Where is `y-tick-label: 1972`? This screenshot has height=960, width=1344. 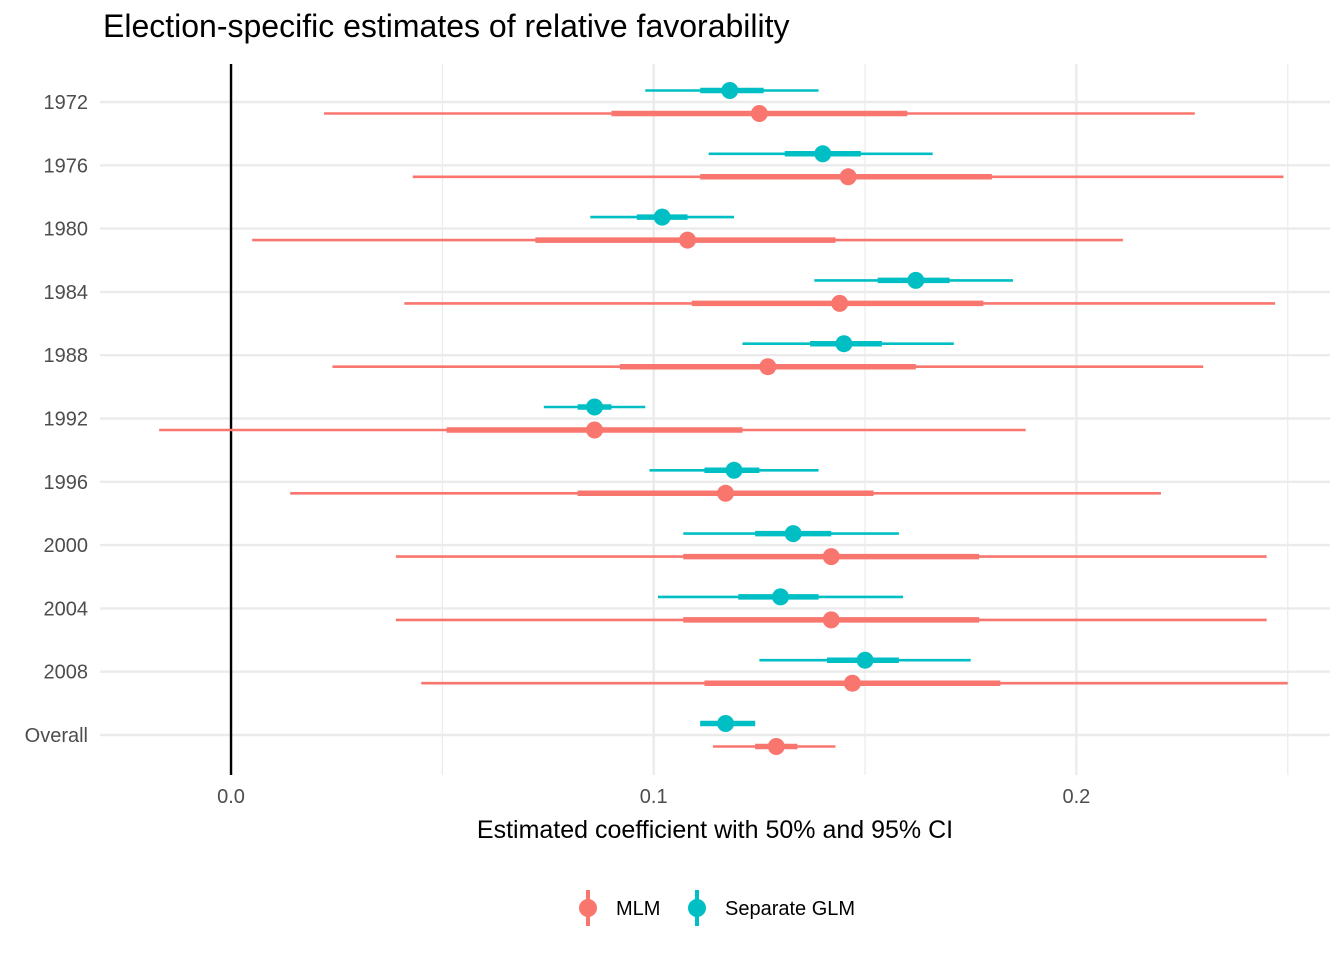
y-tick-label: 1972 is located at coordinates (66, 103).